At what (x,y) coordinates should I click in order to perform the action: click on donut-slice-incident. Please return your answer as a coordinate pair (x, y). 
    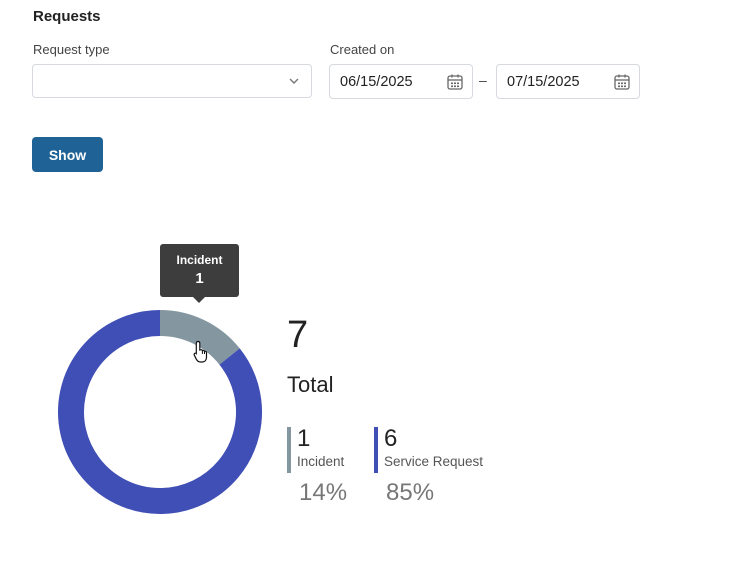
    Looking at the image, I should click on (199, 337).